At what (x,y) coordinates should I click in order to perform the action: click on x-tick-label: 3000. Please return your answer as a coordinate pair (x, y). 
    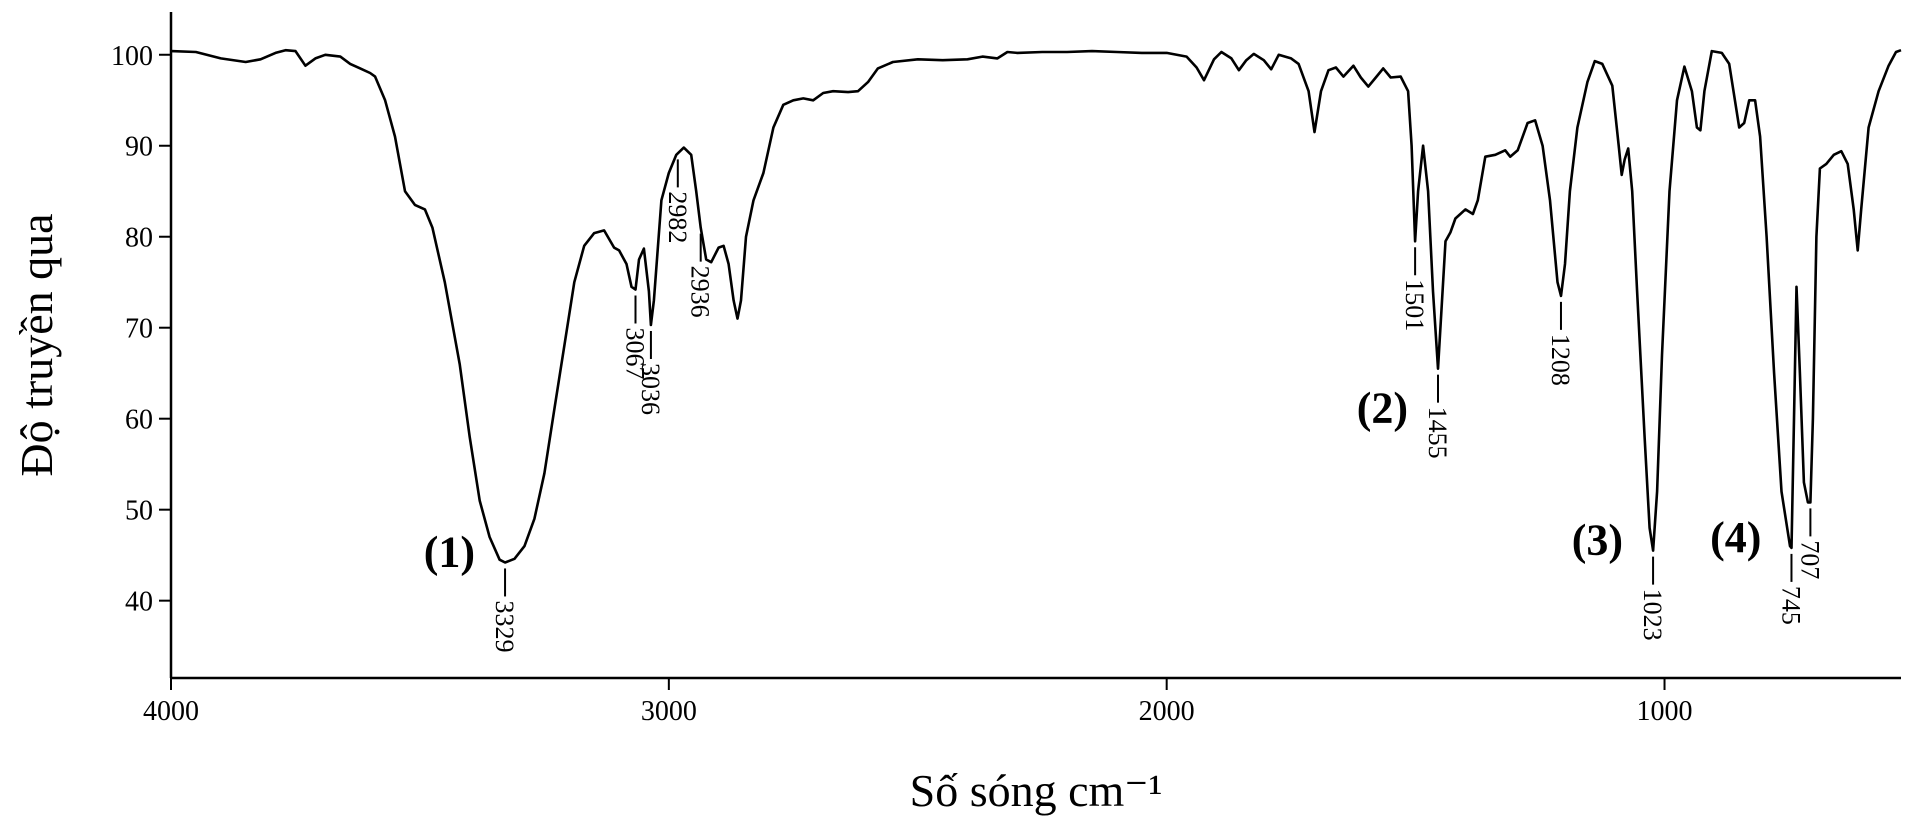
    Looking at the image, I should click on (669, 711).